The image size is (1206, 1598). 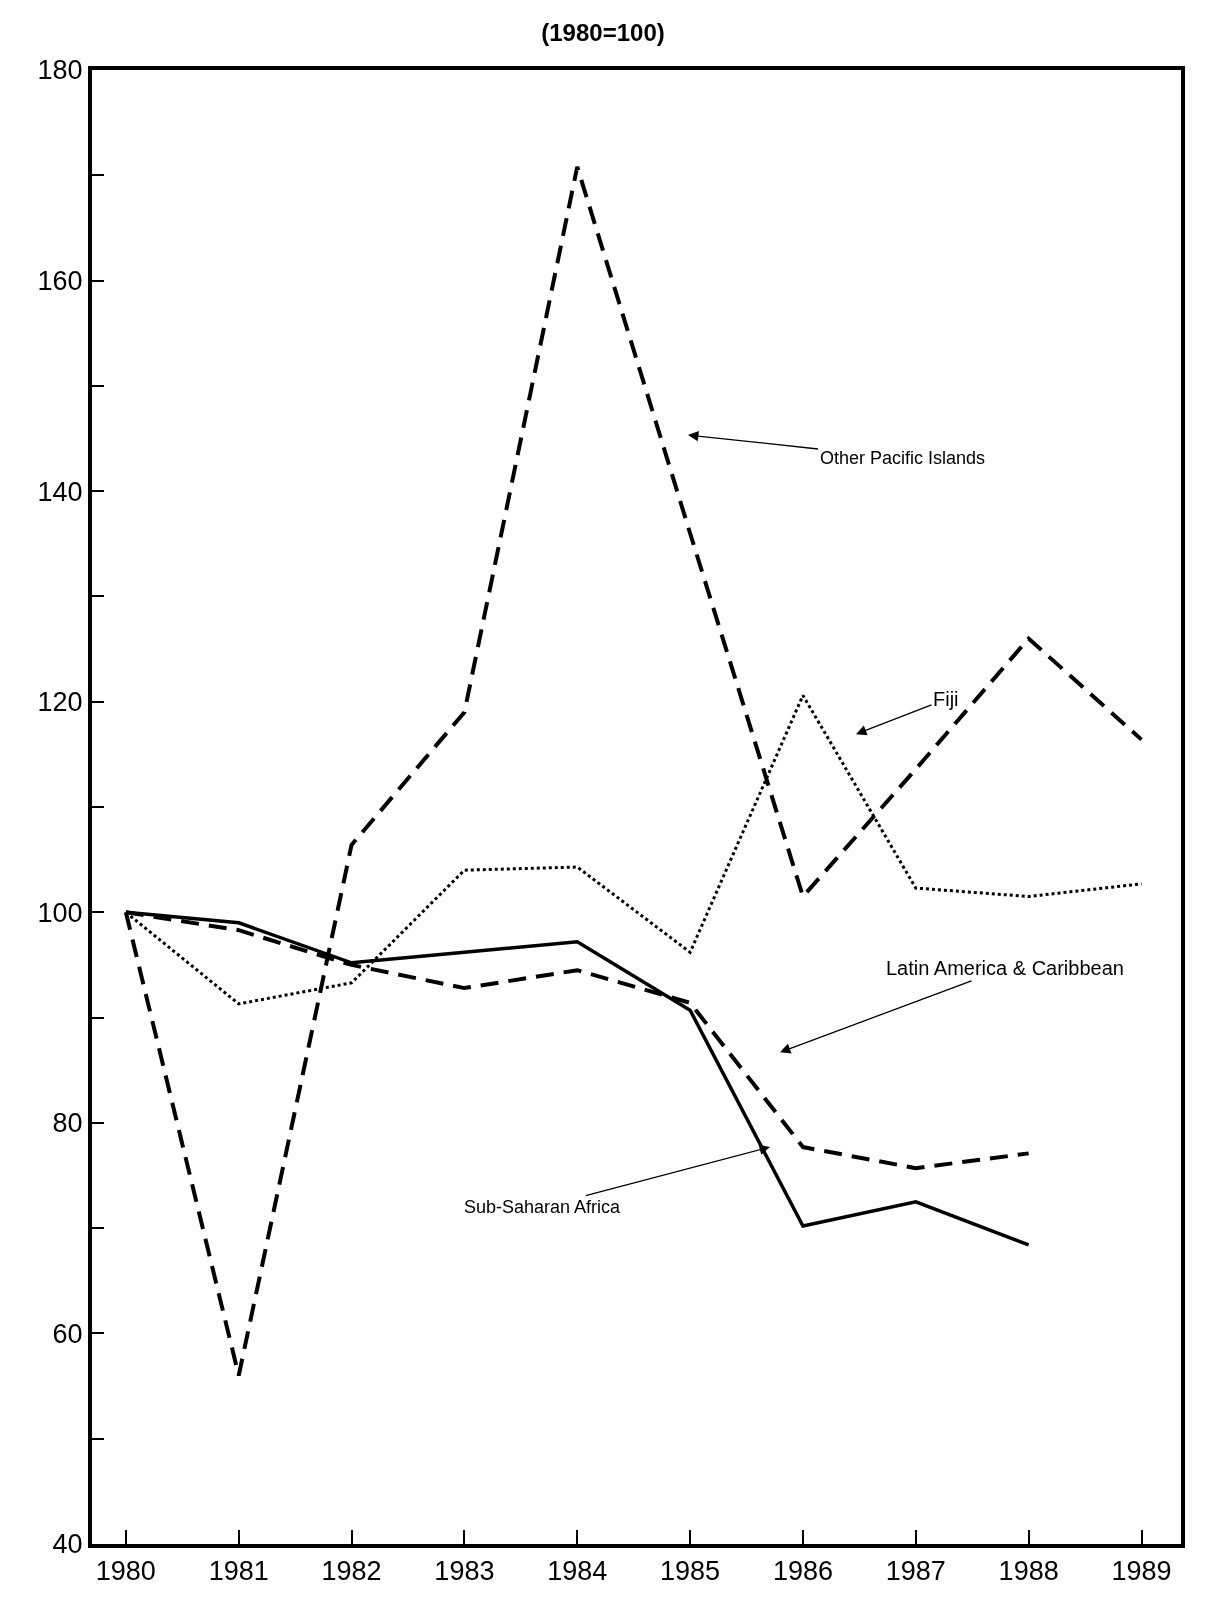 What do you see at coordinates (903, 458) in the screenshot?
I see `annotation: Other Pacific Islands` at bounding box center [903, 458].